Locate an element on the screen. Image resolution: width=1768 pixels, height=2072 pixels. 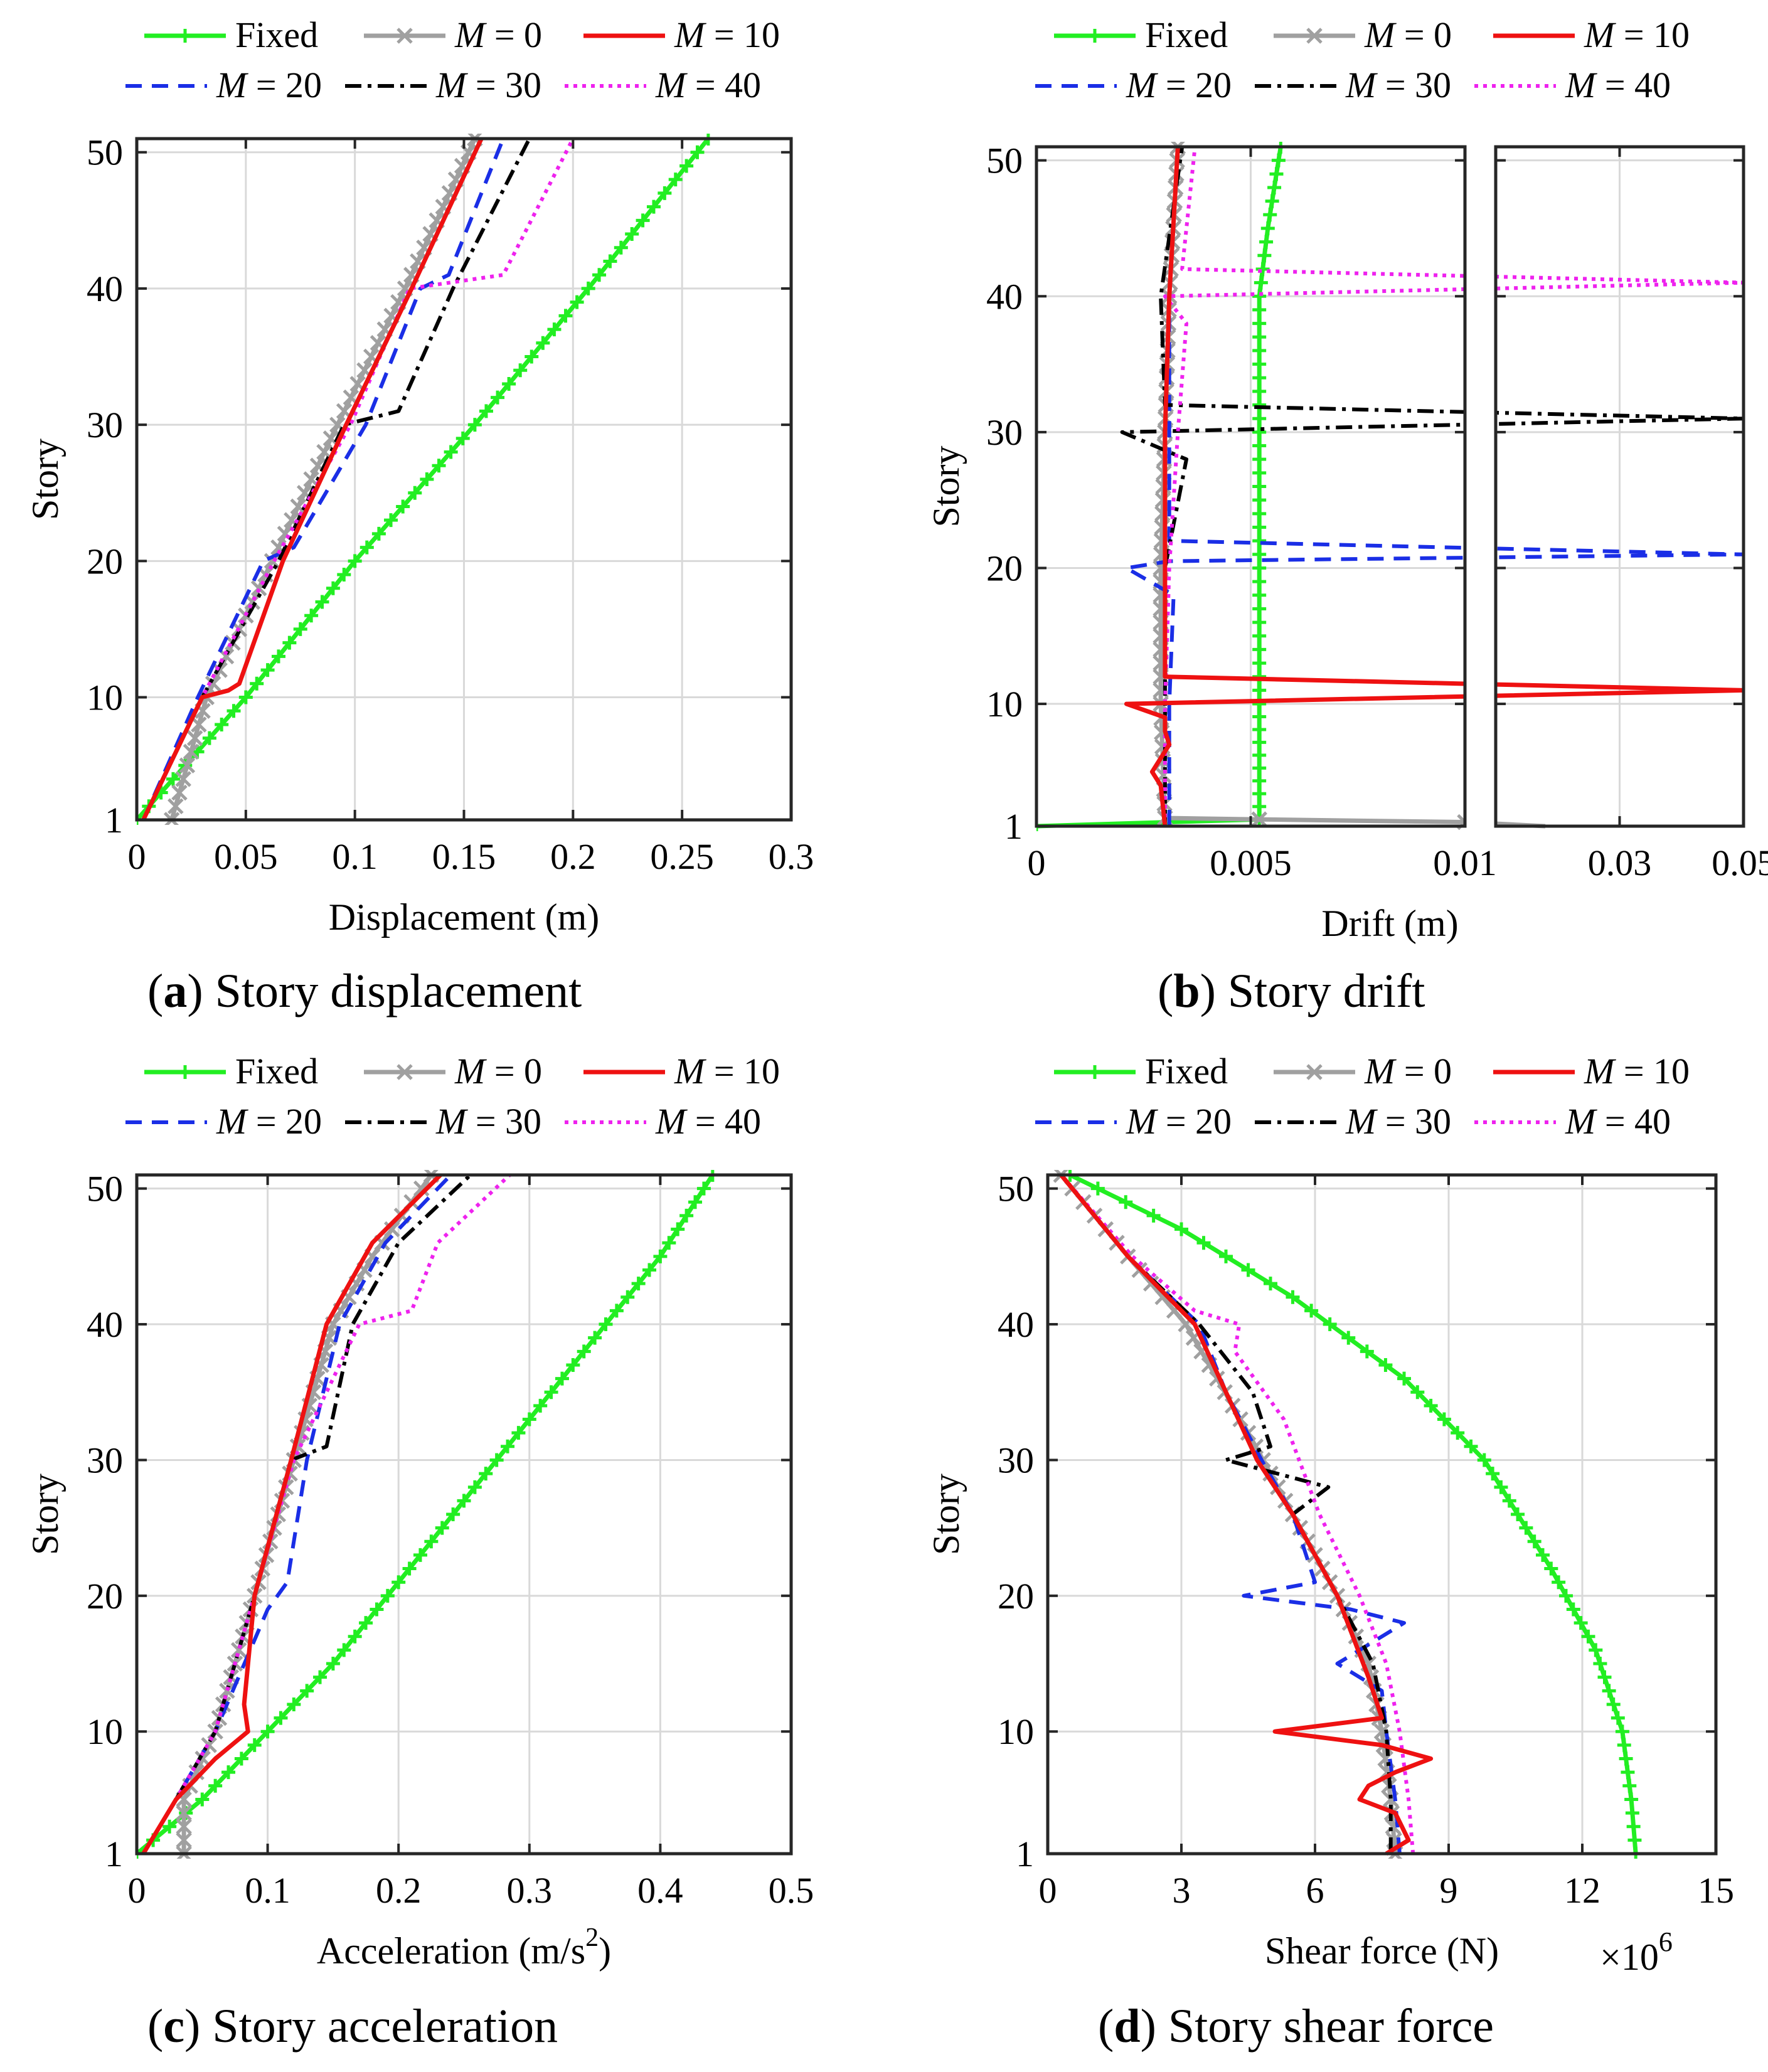
legend-entry-fixed: Fixed is located at coordinates (231, 34).